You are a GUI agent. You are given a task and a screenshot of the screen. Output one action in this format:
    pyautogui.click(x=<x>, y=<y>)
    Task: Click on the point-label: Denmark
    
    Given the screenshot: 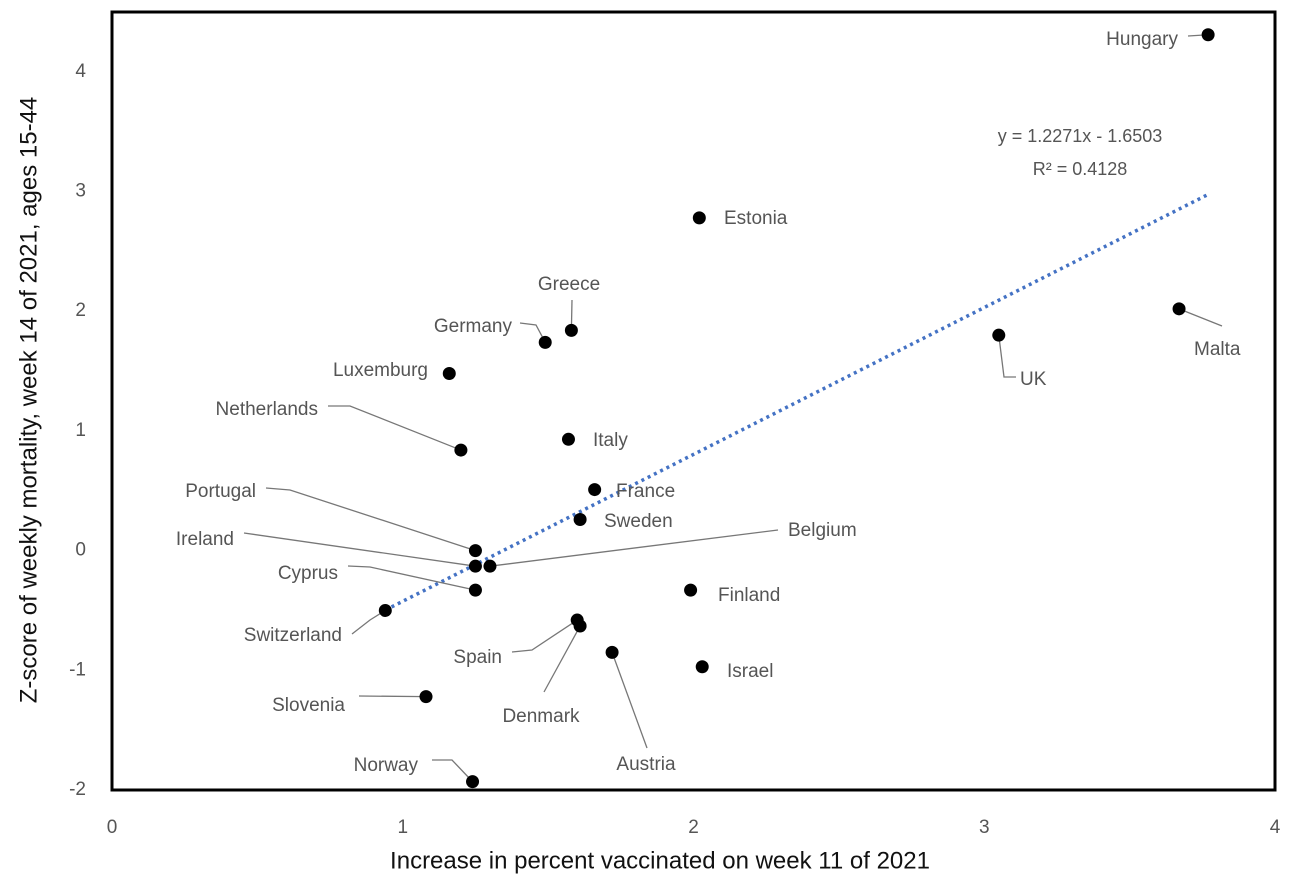 What is the action you would take?
    pyautogui.click(x=541, y=716)
    